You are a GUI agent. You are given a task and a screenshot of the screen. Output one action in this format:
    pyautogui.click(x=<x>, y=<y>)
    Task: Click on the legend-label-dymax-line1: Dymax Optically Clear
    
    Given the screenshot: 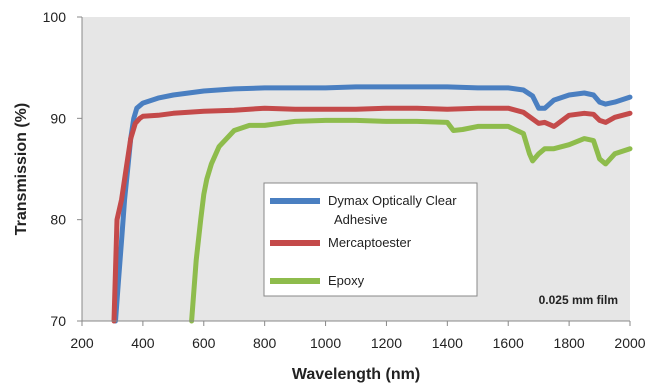 What is the action you would take?
    pyautogui.click(x=392, y=200)
    